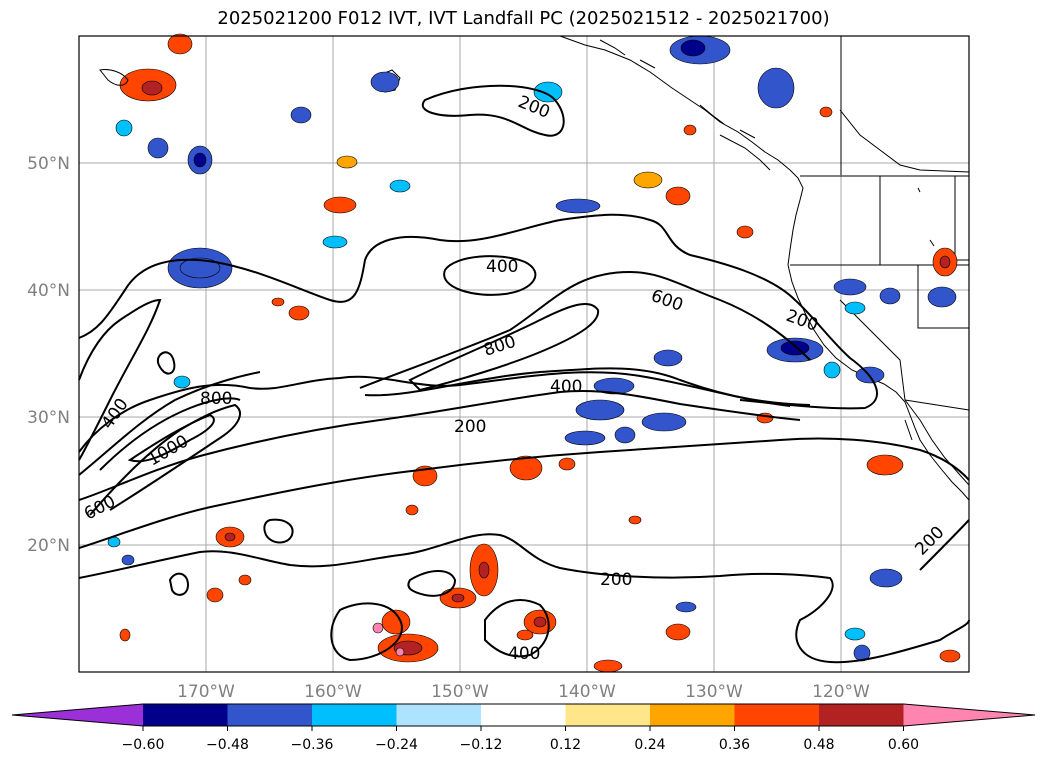  I want to click on colorbar-extend-min, so click(77, 715).